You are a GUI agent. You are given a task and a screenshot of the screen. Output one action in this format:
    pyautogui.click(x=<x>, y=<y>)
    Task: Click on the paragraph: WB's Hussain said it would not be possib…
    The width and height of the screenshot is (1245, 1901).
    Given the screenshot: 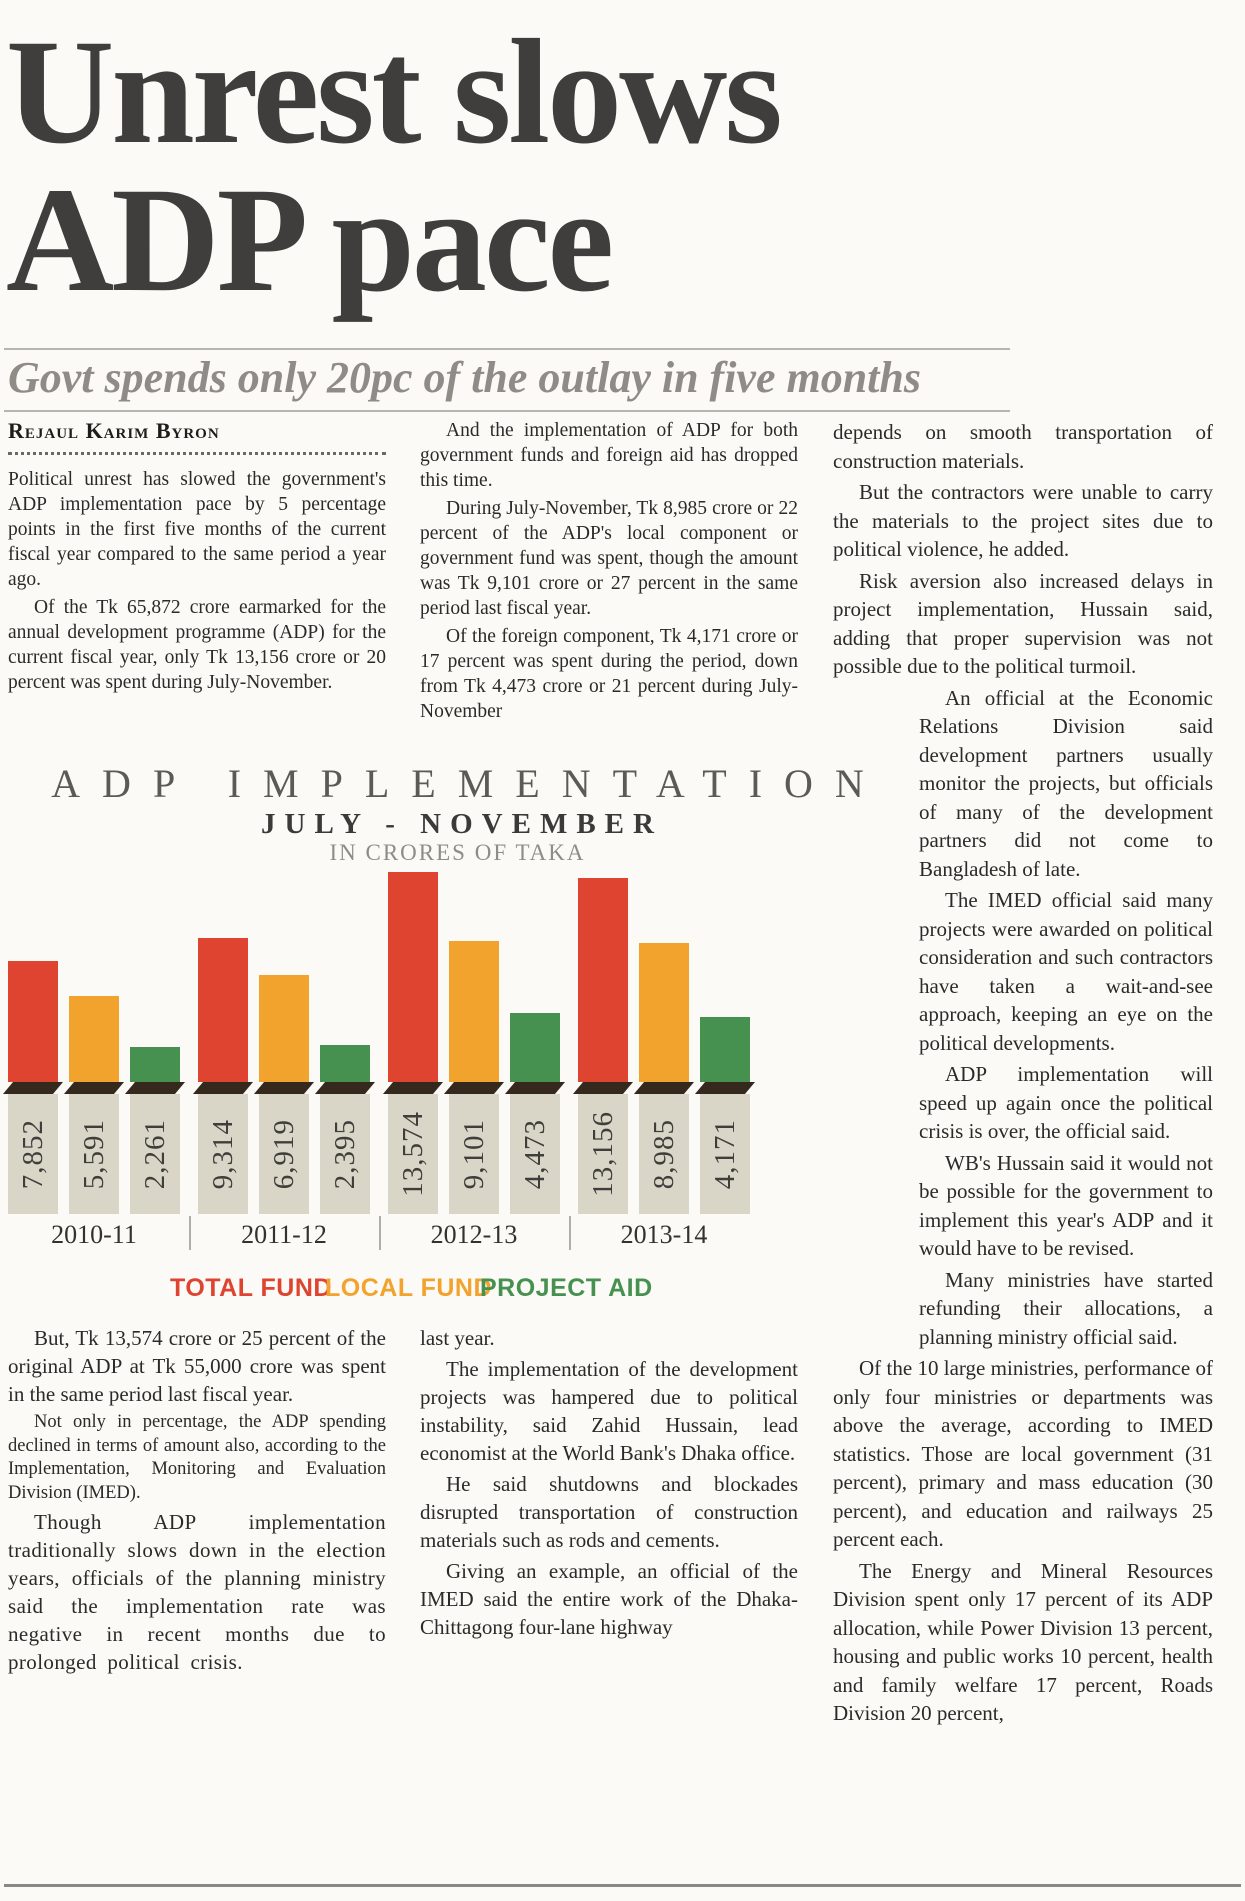 What is the action you would take?
    pyautogui.click(x=1066, y=1205)
    